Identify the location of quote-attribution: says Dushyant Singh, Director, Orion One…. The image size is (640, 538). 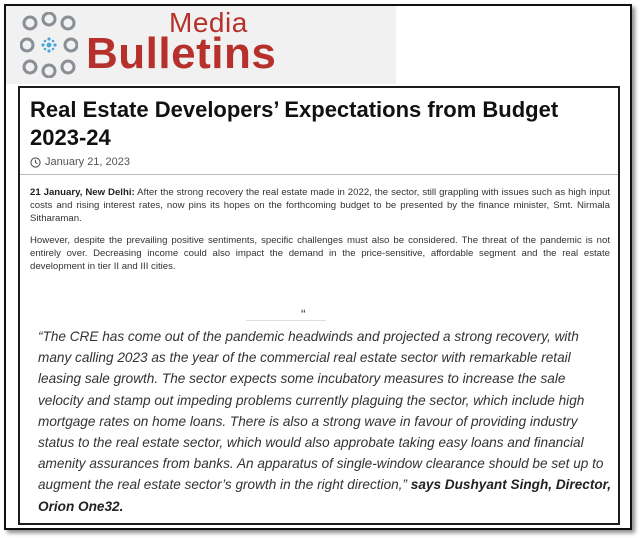
(324, 495).